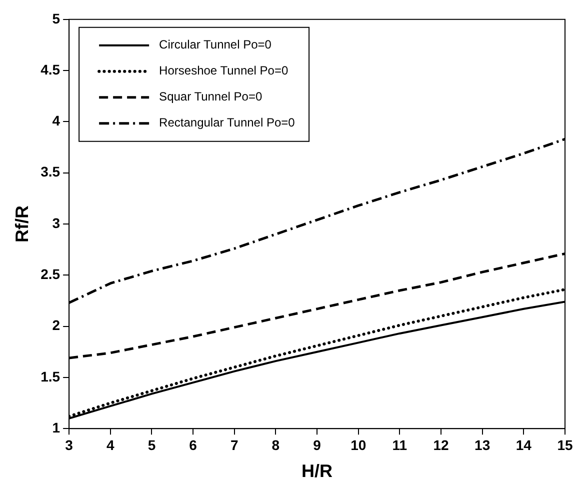 The image size is (585, 495). Describe the element at coordinates (234, 444) in the screenshot. I see `x-tick-label: 7` at that location.